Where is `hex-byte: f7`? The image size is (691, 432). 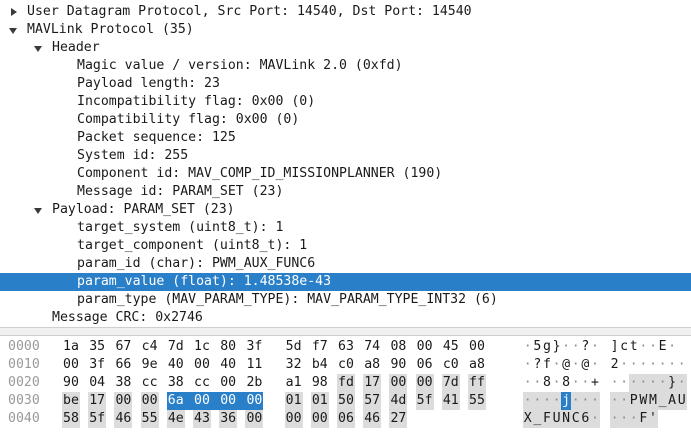 hex-byte: f7 is located at coordinates (319, 346).